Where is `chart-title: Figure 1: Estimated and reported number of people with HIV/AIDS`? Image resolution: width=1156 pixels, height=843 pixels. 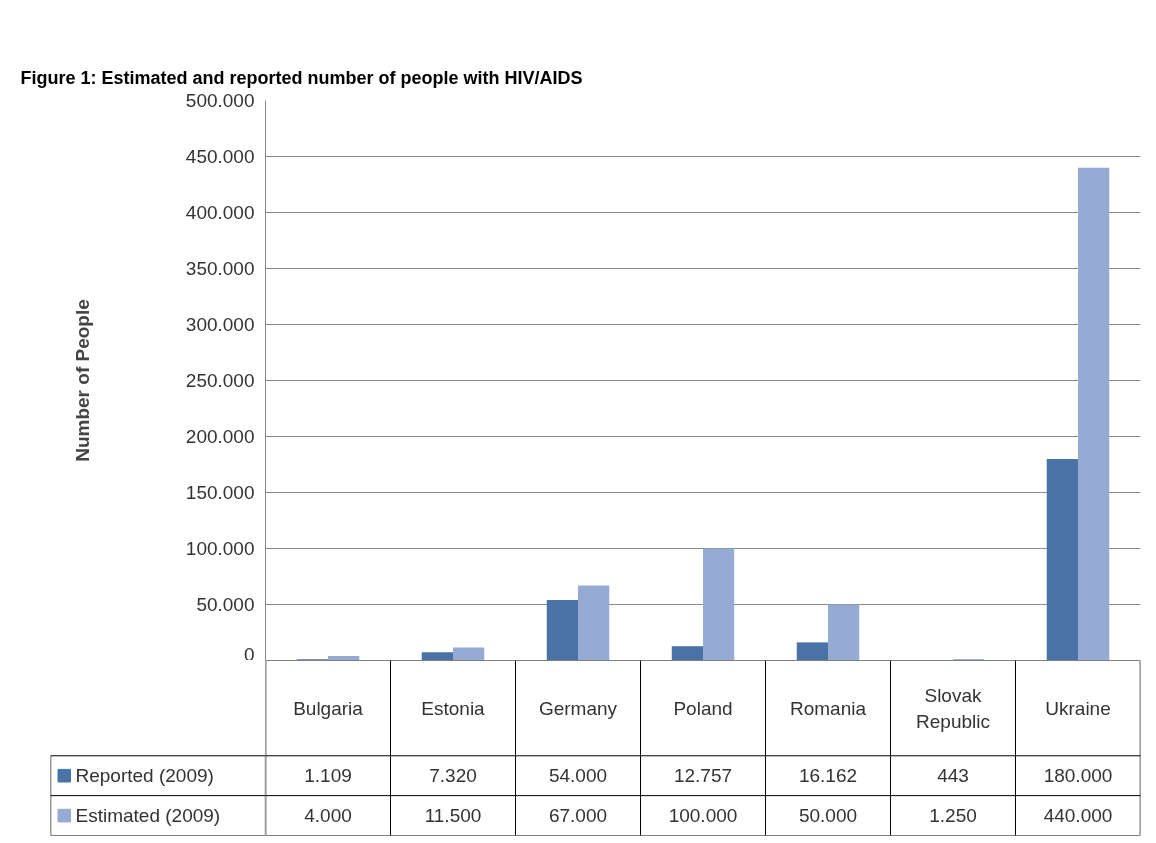
chart-title: Figure 1: Estimated and reported number of people with HIV/AIDS is located at coordinates (301, 78).